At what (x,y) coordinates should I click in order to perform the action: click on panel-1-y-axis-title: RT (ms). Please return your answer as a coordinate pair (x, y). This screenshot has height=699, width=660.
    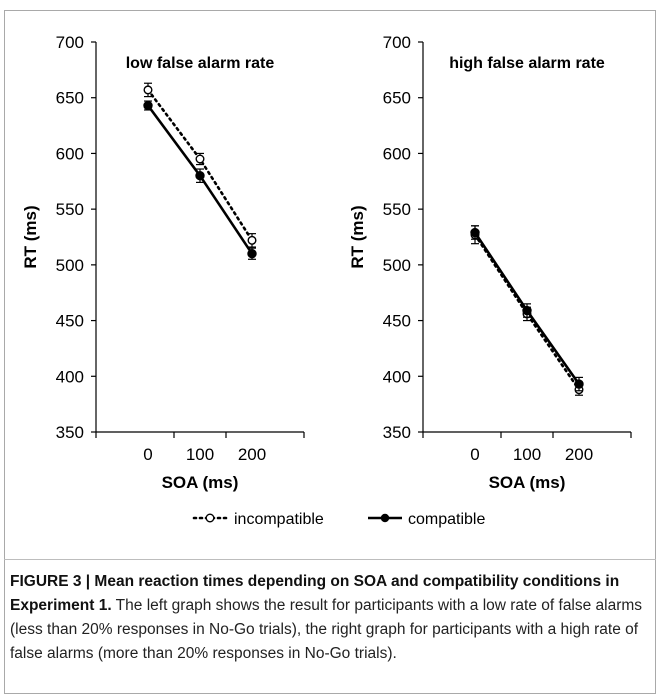
    Looking at the image, I should click on (30, 236).